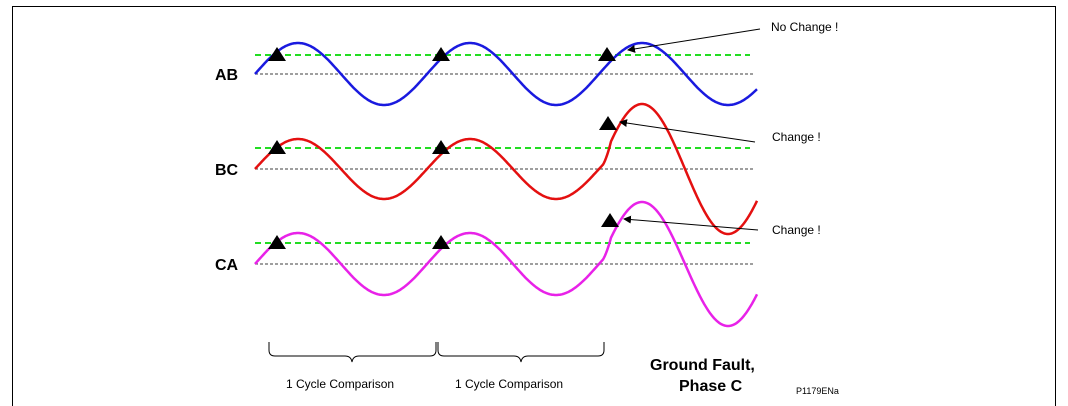  I want to click on fault-label-line2: Phase C, so click(711, 386).